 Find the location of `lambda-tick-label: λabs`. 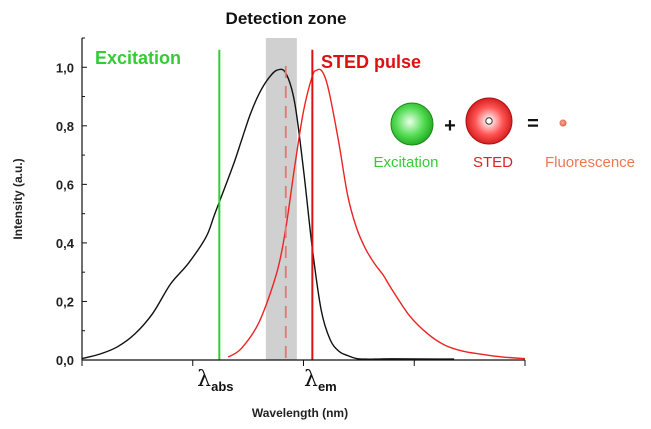

lambda-tick-label: λabs is located at coordinates (215, 380).